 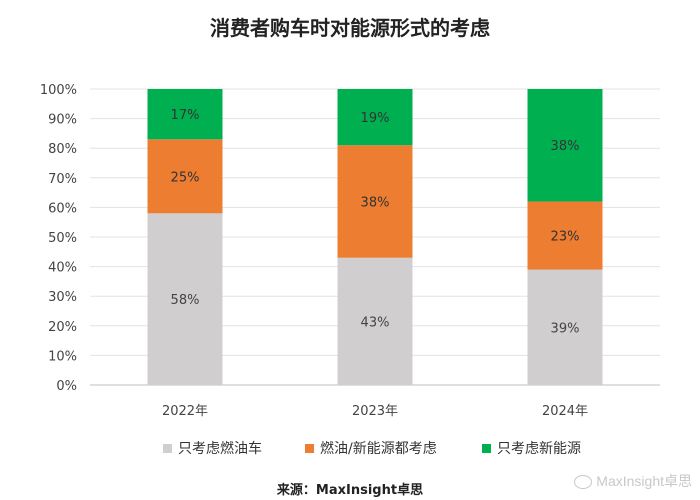 I want to click on weibo-icon, so click(x=583, y=482).